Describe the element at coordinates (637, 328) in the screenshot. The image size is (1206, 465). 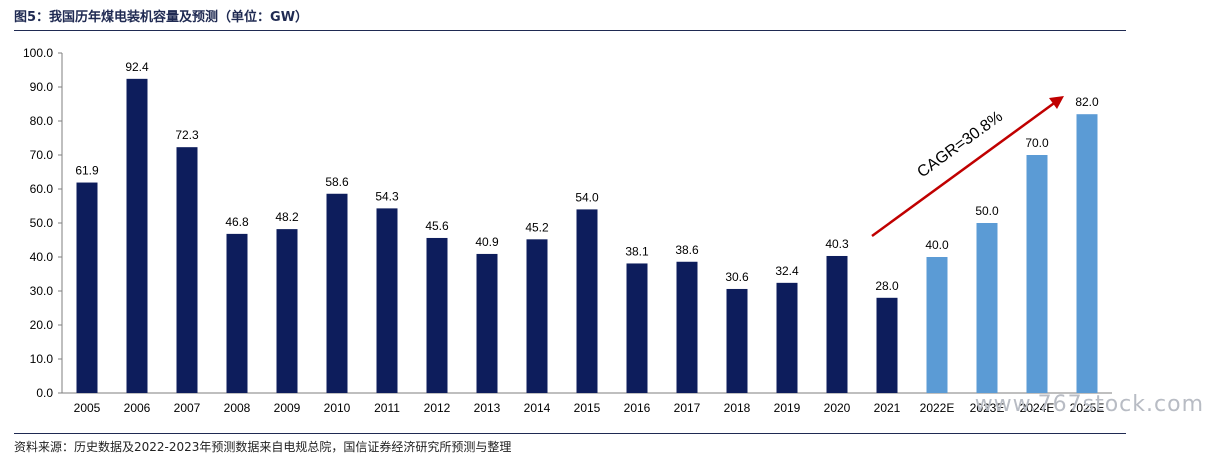
I see `bar-2016` at that location.